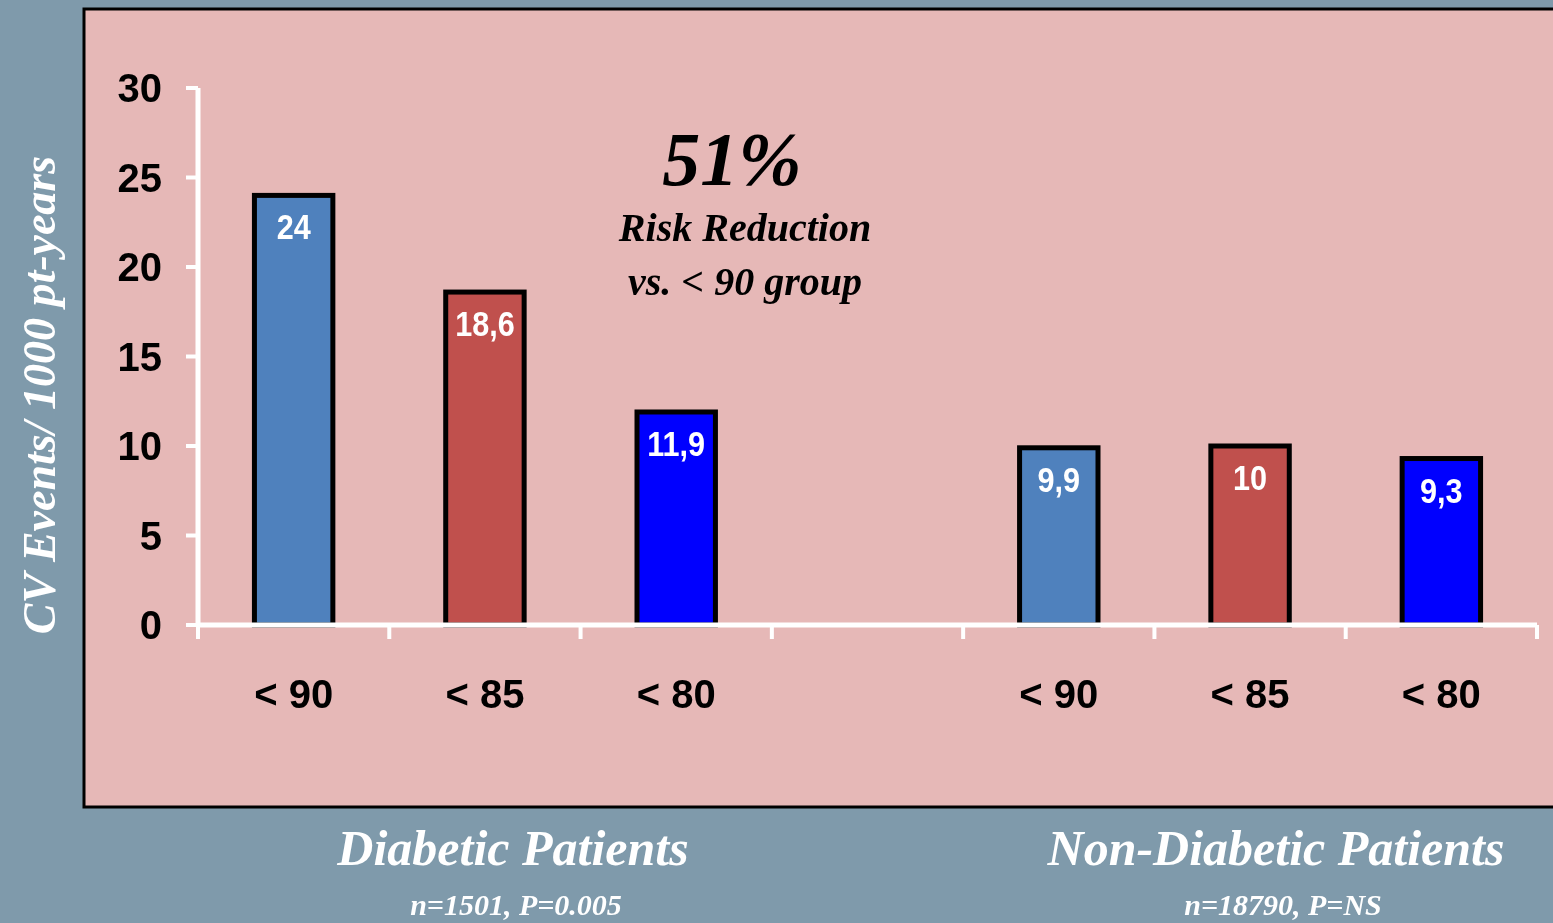 The width and height of the screenshot is (1553, 923). I want to click on annotation: vs. < 90 group, so click(745, 281).